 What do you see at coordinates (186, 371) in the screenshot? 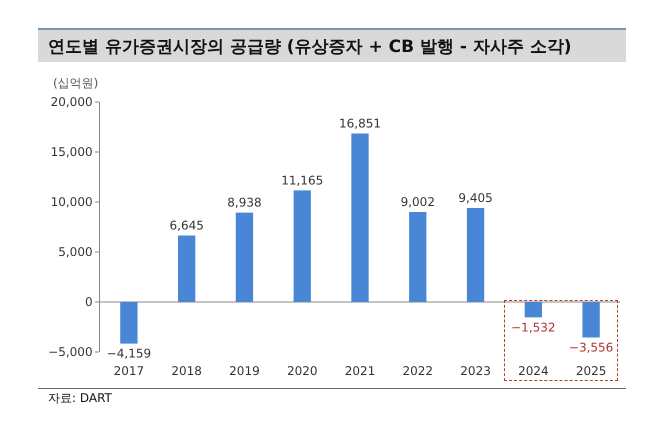
I see `x-tick-label: 2018` at bounding box center [186, 371].